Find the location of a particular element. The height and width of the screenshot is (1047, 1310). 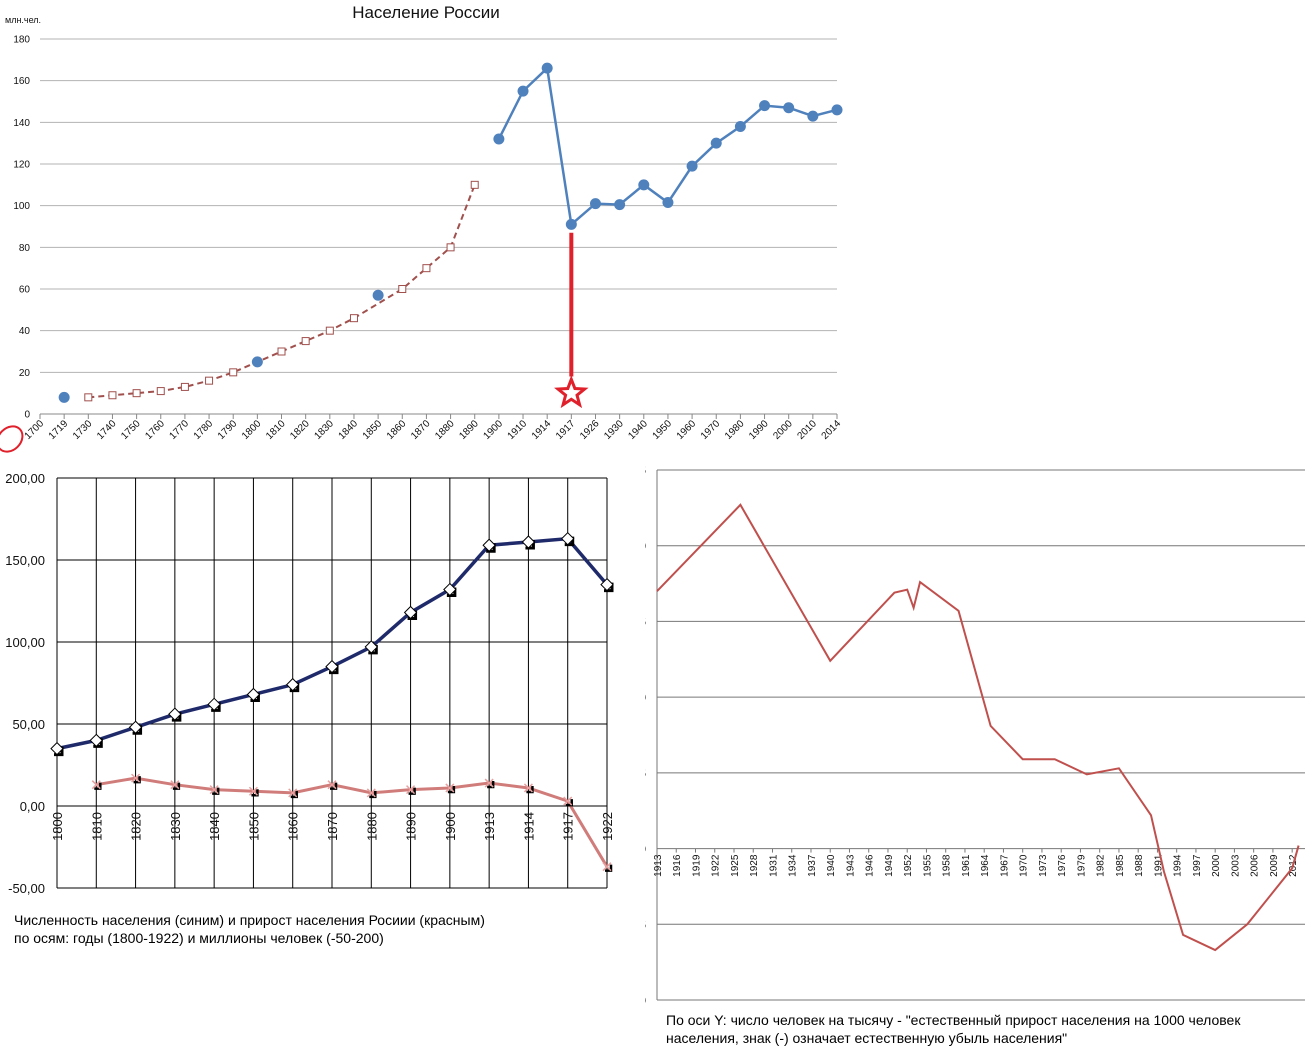

chart3-x-tick-label: 1946 is located at coordinates (870, 865).